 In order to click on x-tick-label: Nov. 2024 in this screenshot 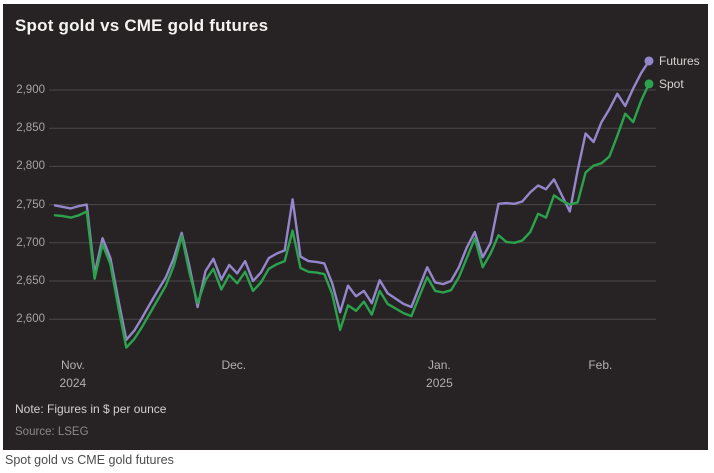, I will do `click(73, 374)`.